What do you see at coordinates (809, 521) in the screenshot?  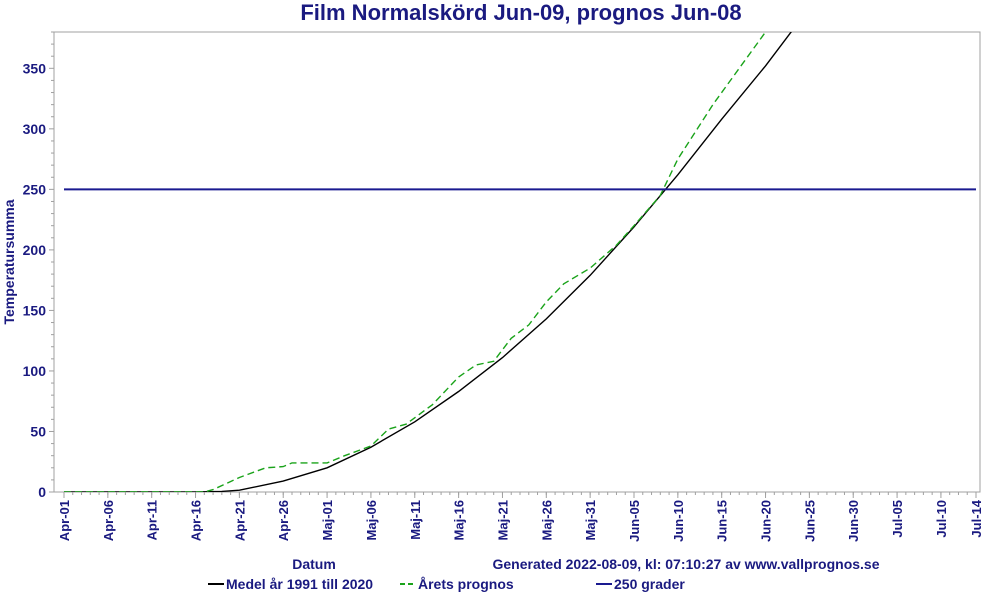 I see `x-tick-label: Jun-25` at bounding box center [809, 521].